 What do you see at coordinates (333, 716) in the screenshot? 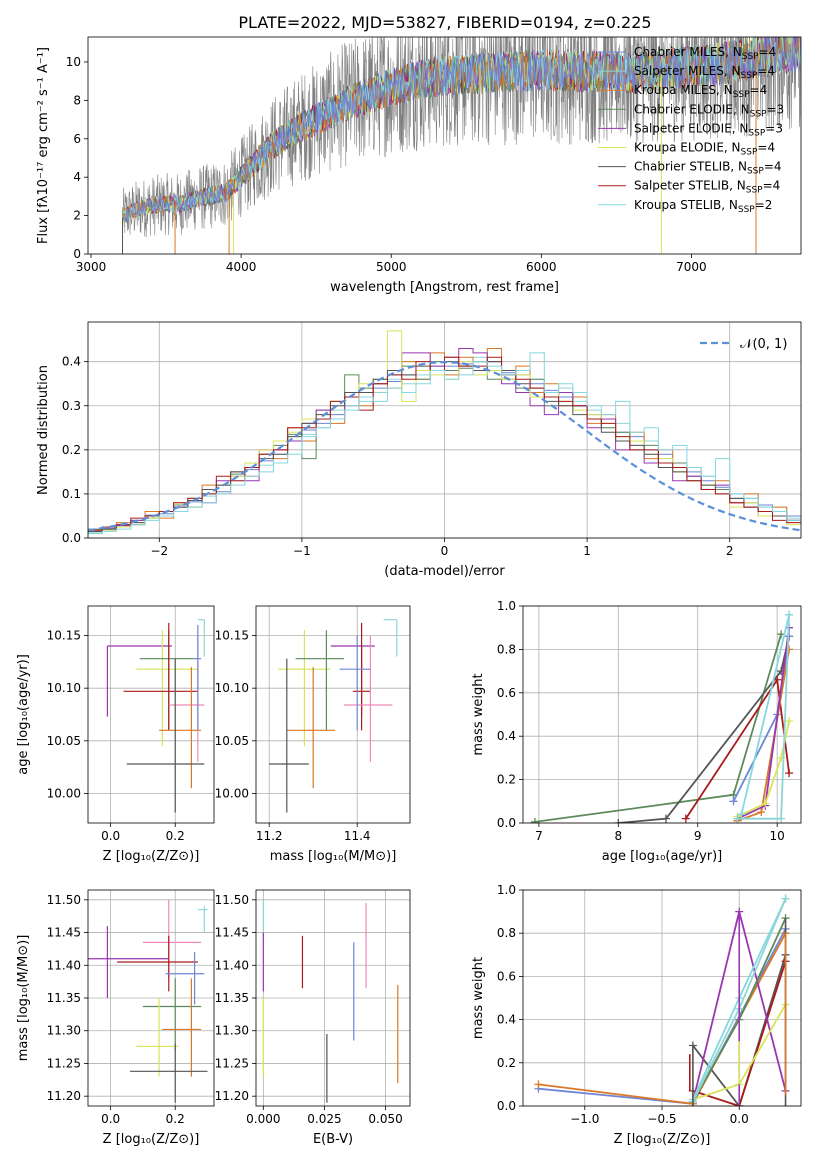
I see `plot-area-age_vs_mass` at bounding box center [333, 716].